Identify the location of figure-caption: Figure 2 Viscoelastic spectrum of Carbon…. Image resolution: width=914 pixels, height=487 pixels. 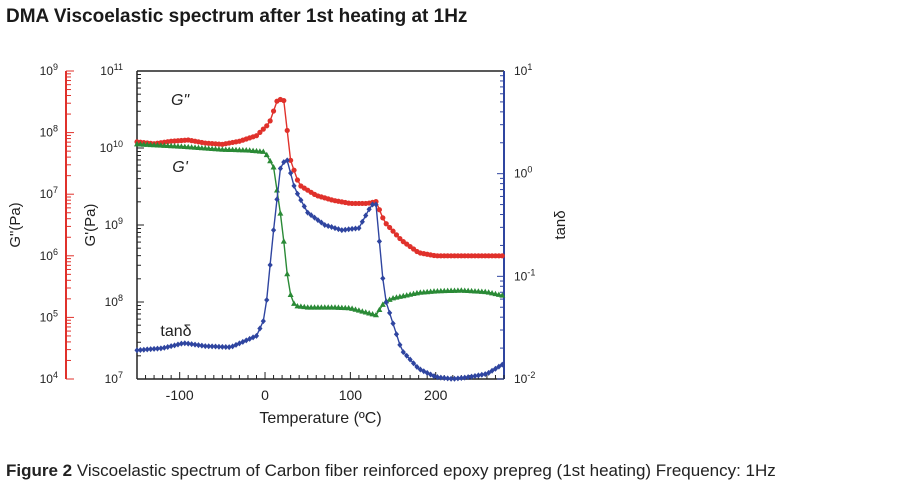
(391, 471).